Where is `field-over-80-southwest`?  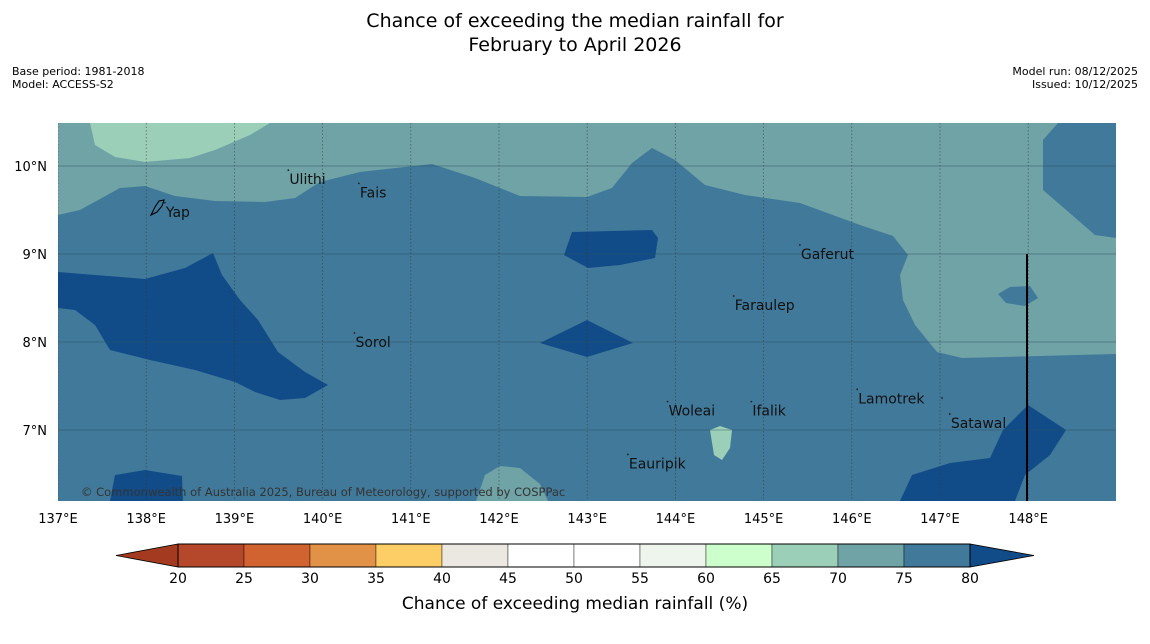 field-over-80-southwest is located at coordinates (146, 485).